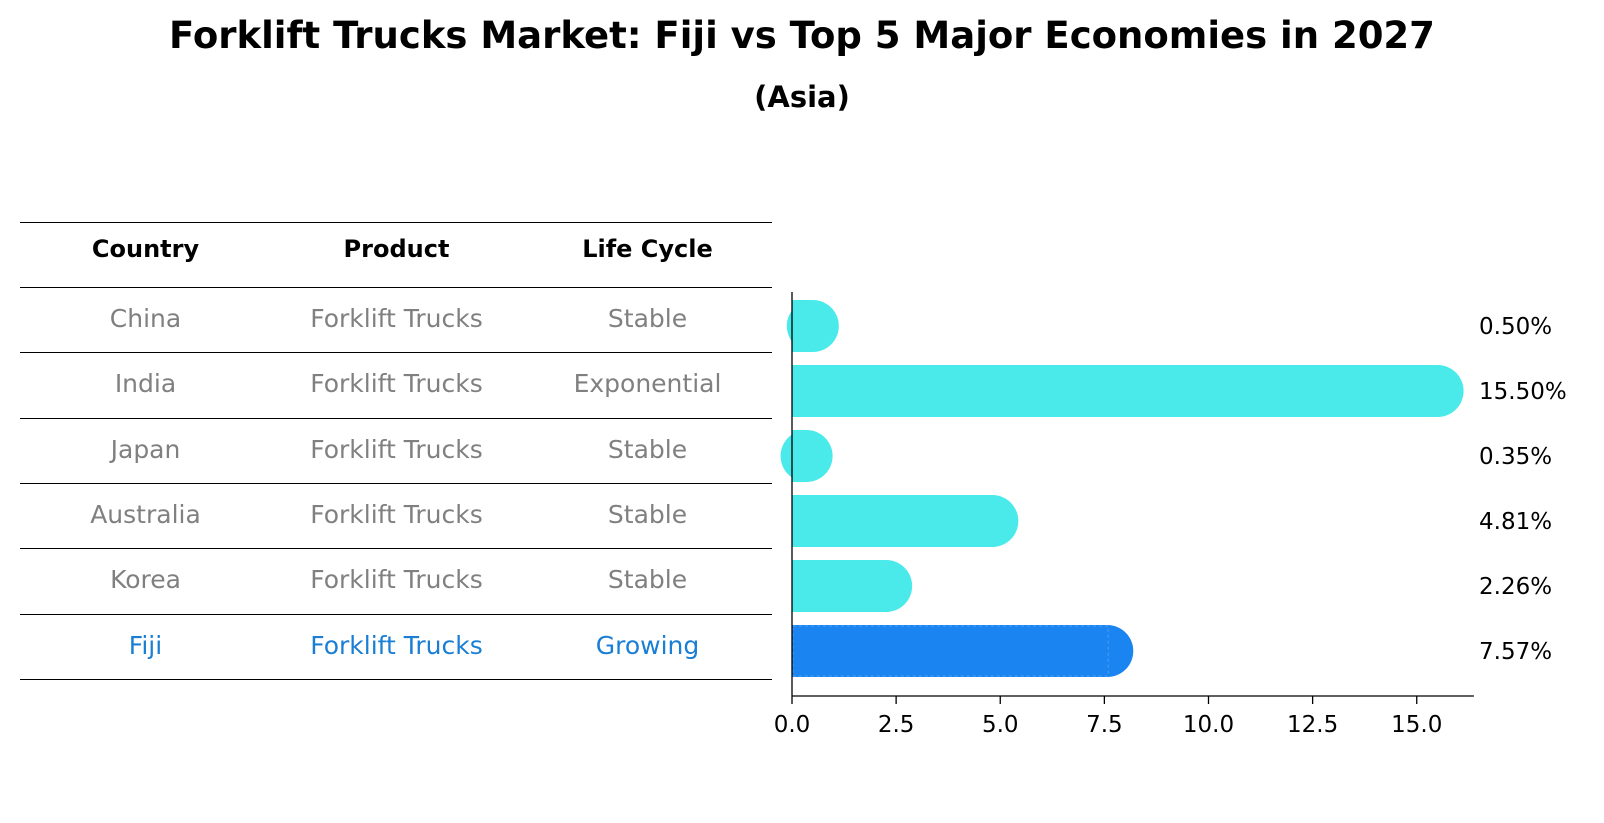 The image size is (1604, 823). What do you see at coordinates (1104, 725) in the screenshot?
I see `x-tick-label: 7.5` at bounding box center [1104, 725].